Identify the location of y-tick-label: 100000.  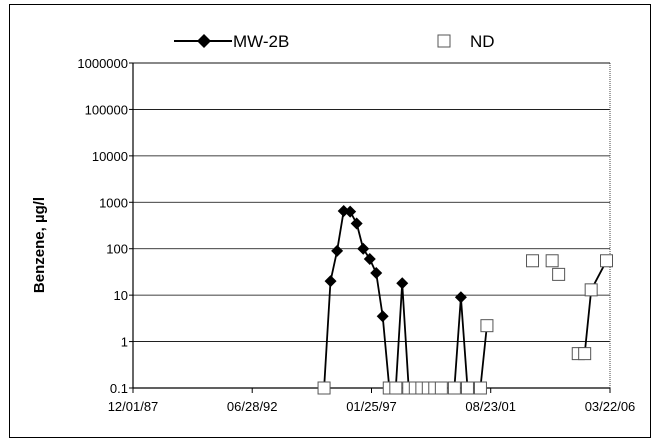
(106, 109).